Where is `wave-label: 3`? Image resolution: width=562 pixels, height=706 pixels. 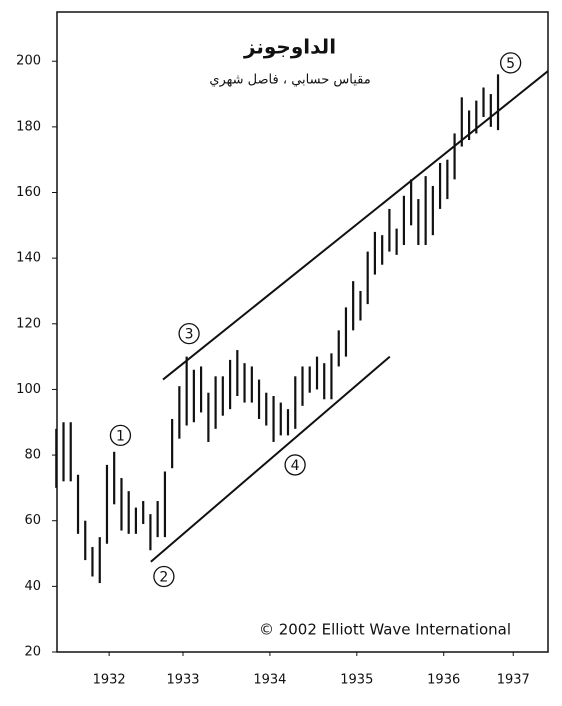 wave-label: 3 is located at coordinates (189, 335).